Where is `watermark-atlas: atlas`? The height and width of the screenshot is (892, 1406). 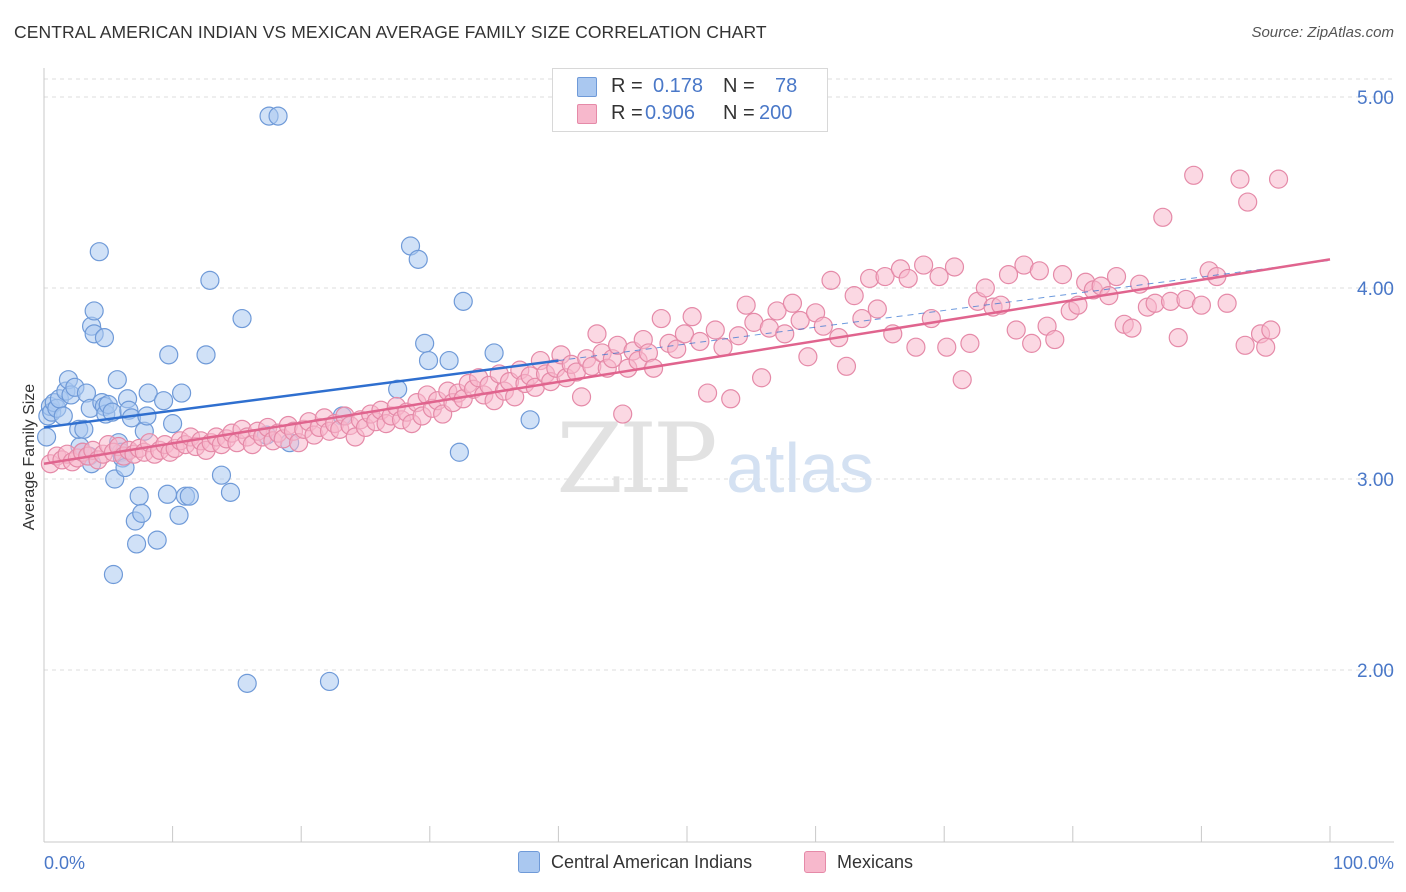 watermark-atlas: atlas is located at coordinates (800, 468).